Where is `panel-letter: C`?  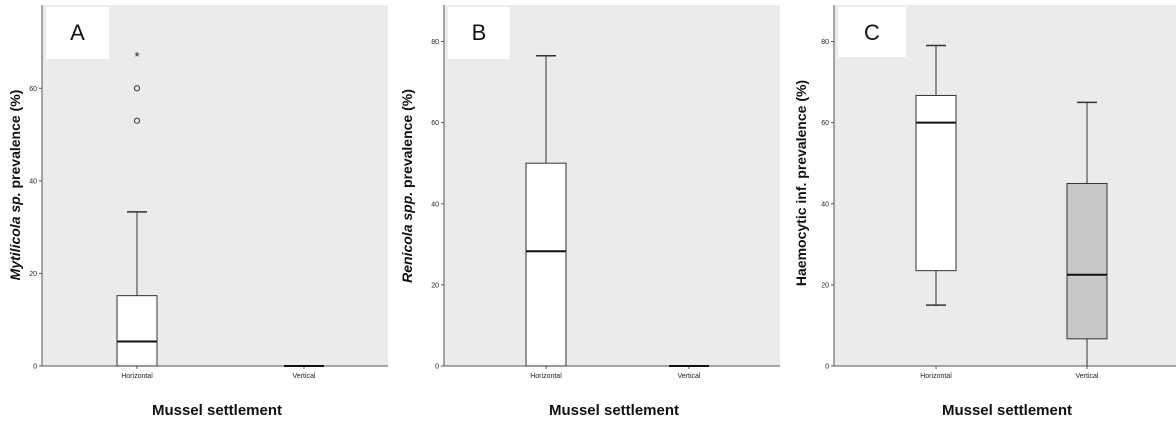
panel-letter: C is located at coordinates (872, 32).